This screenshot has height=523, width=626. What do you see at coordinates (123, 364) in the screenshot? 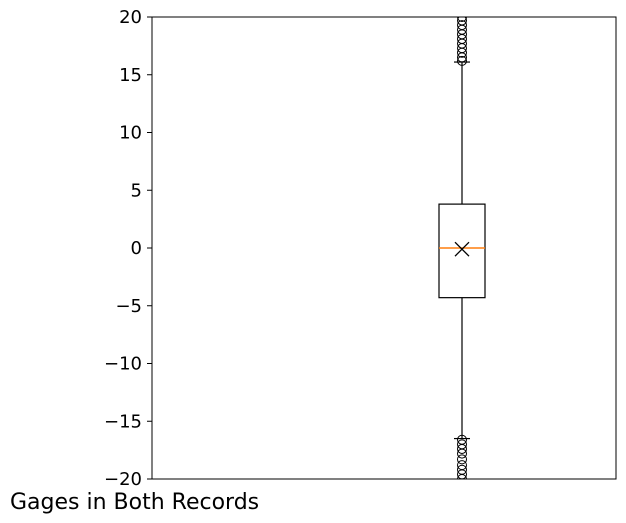
I see `y-tick-label: −10` at bounding box center [123, 364].